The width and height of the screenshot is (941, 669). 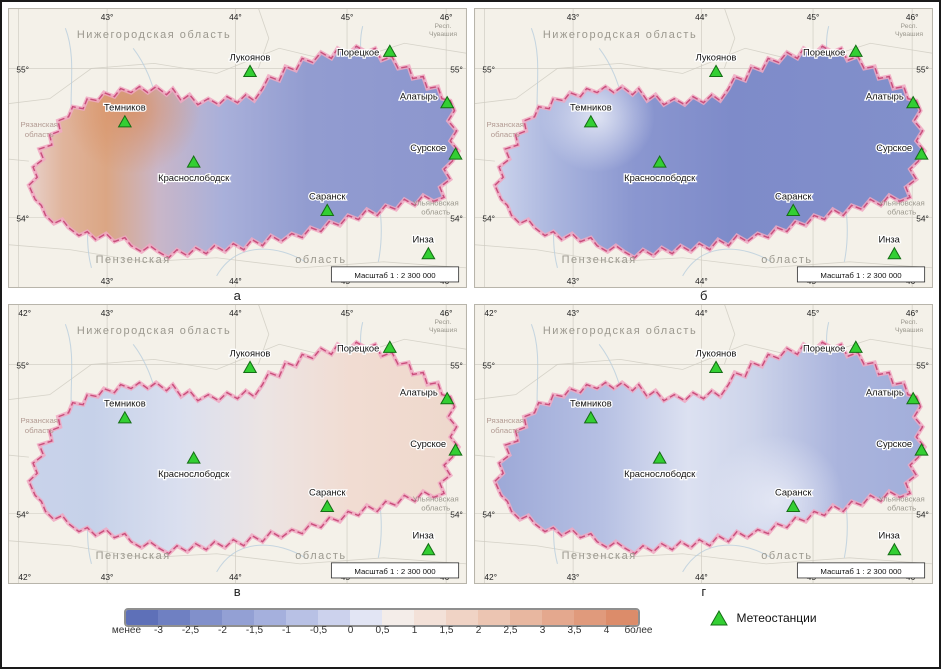 I want to click on lon-tick-top: 45°, so click(x=813, y=17).